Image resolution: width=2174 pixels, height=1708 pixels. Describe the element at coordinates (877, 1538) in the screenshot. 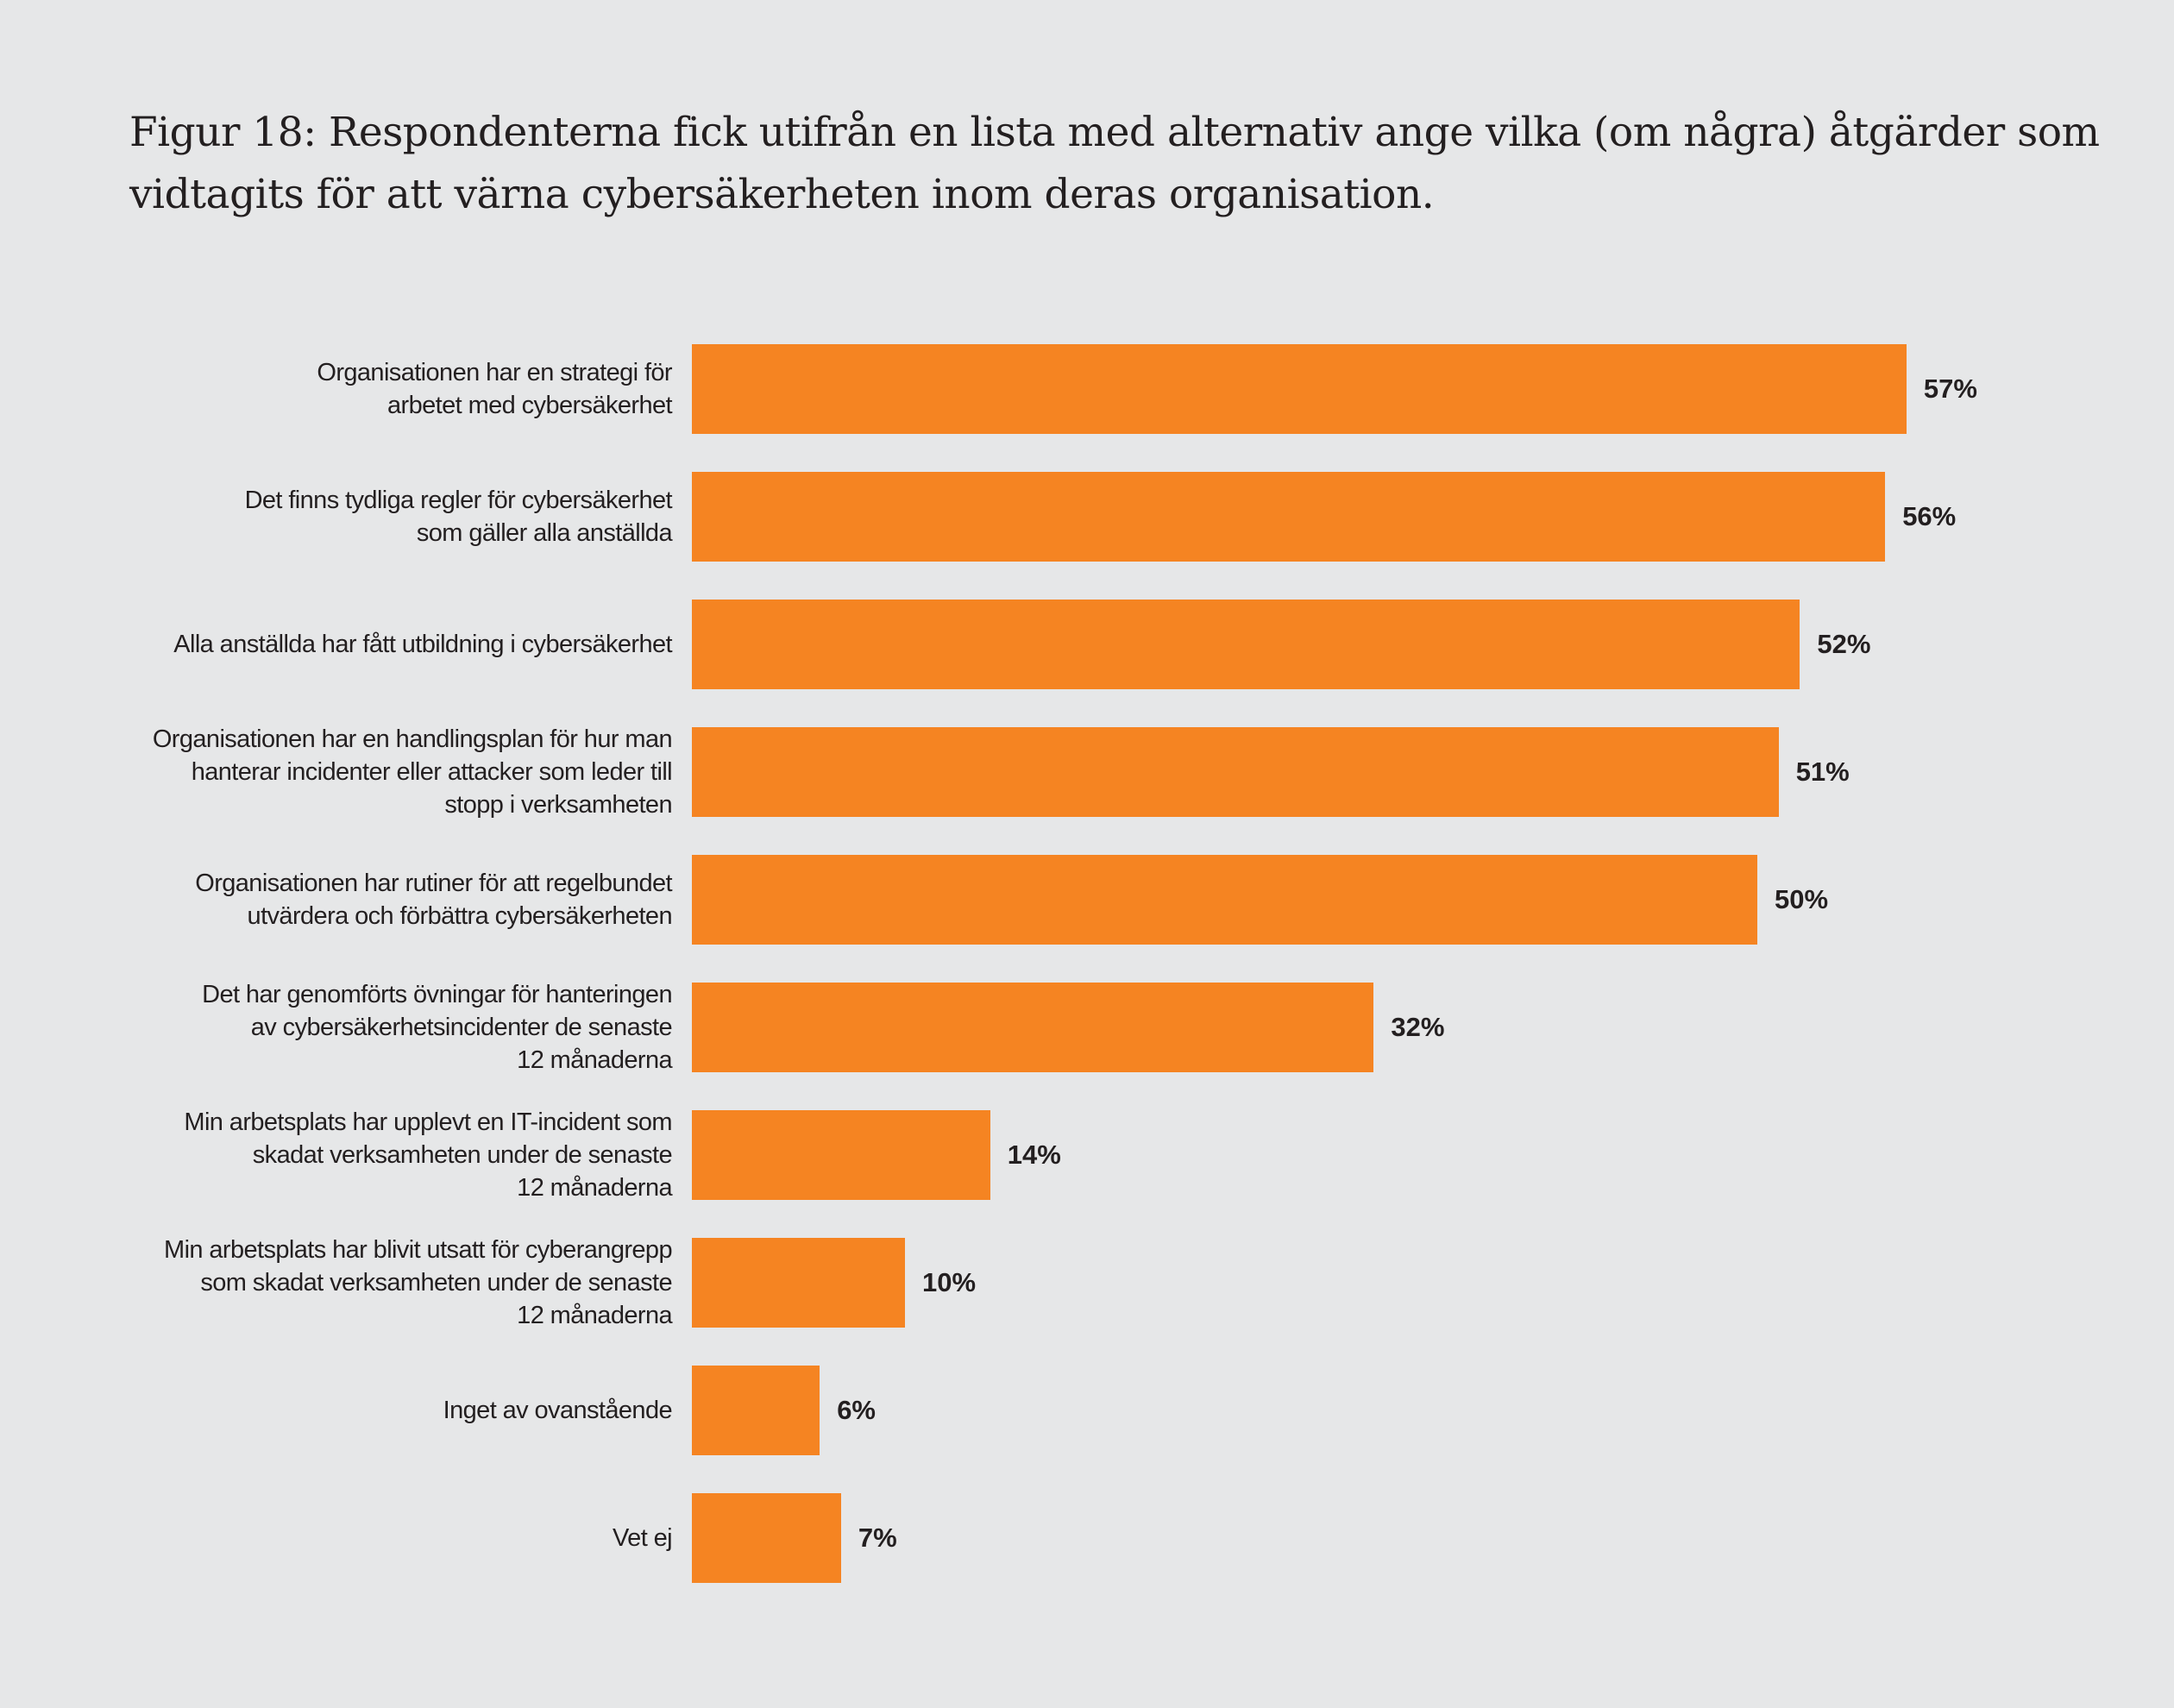

I see `data-label: 7%` at that location.